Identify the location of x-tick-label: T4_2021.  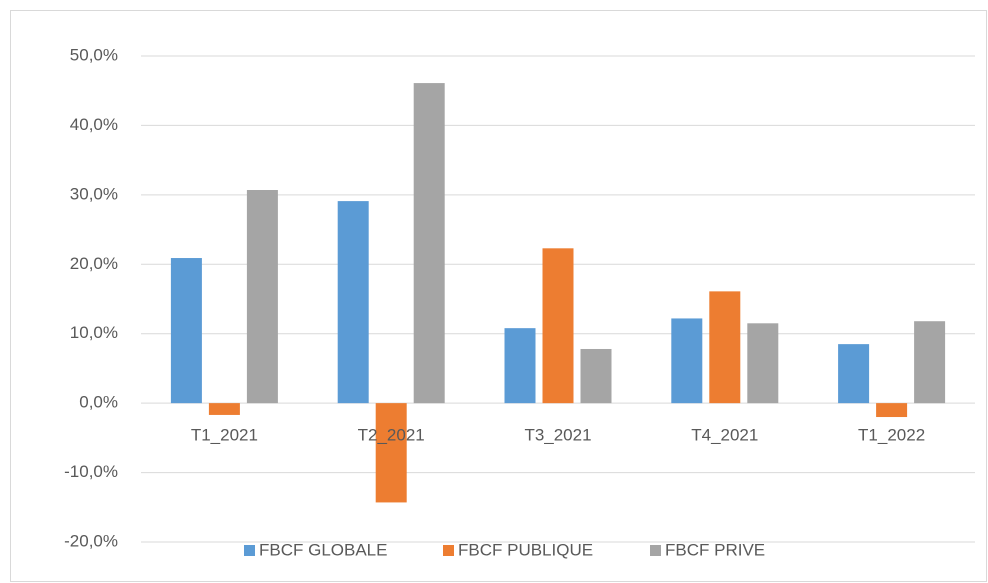
(724, 435).